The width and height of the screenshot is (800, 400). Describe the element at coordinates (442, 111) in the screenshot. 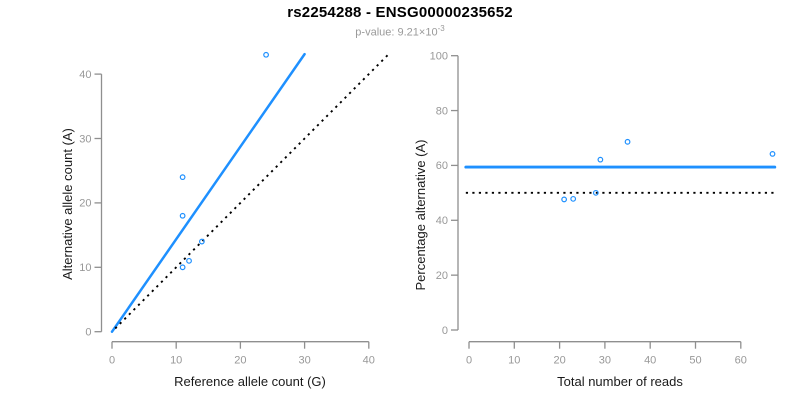

I see `y-tick-label: 80` at that location.